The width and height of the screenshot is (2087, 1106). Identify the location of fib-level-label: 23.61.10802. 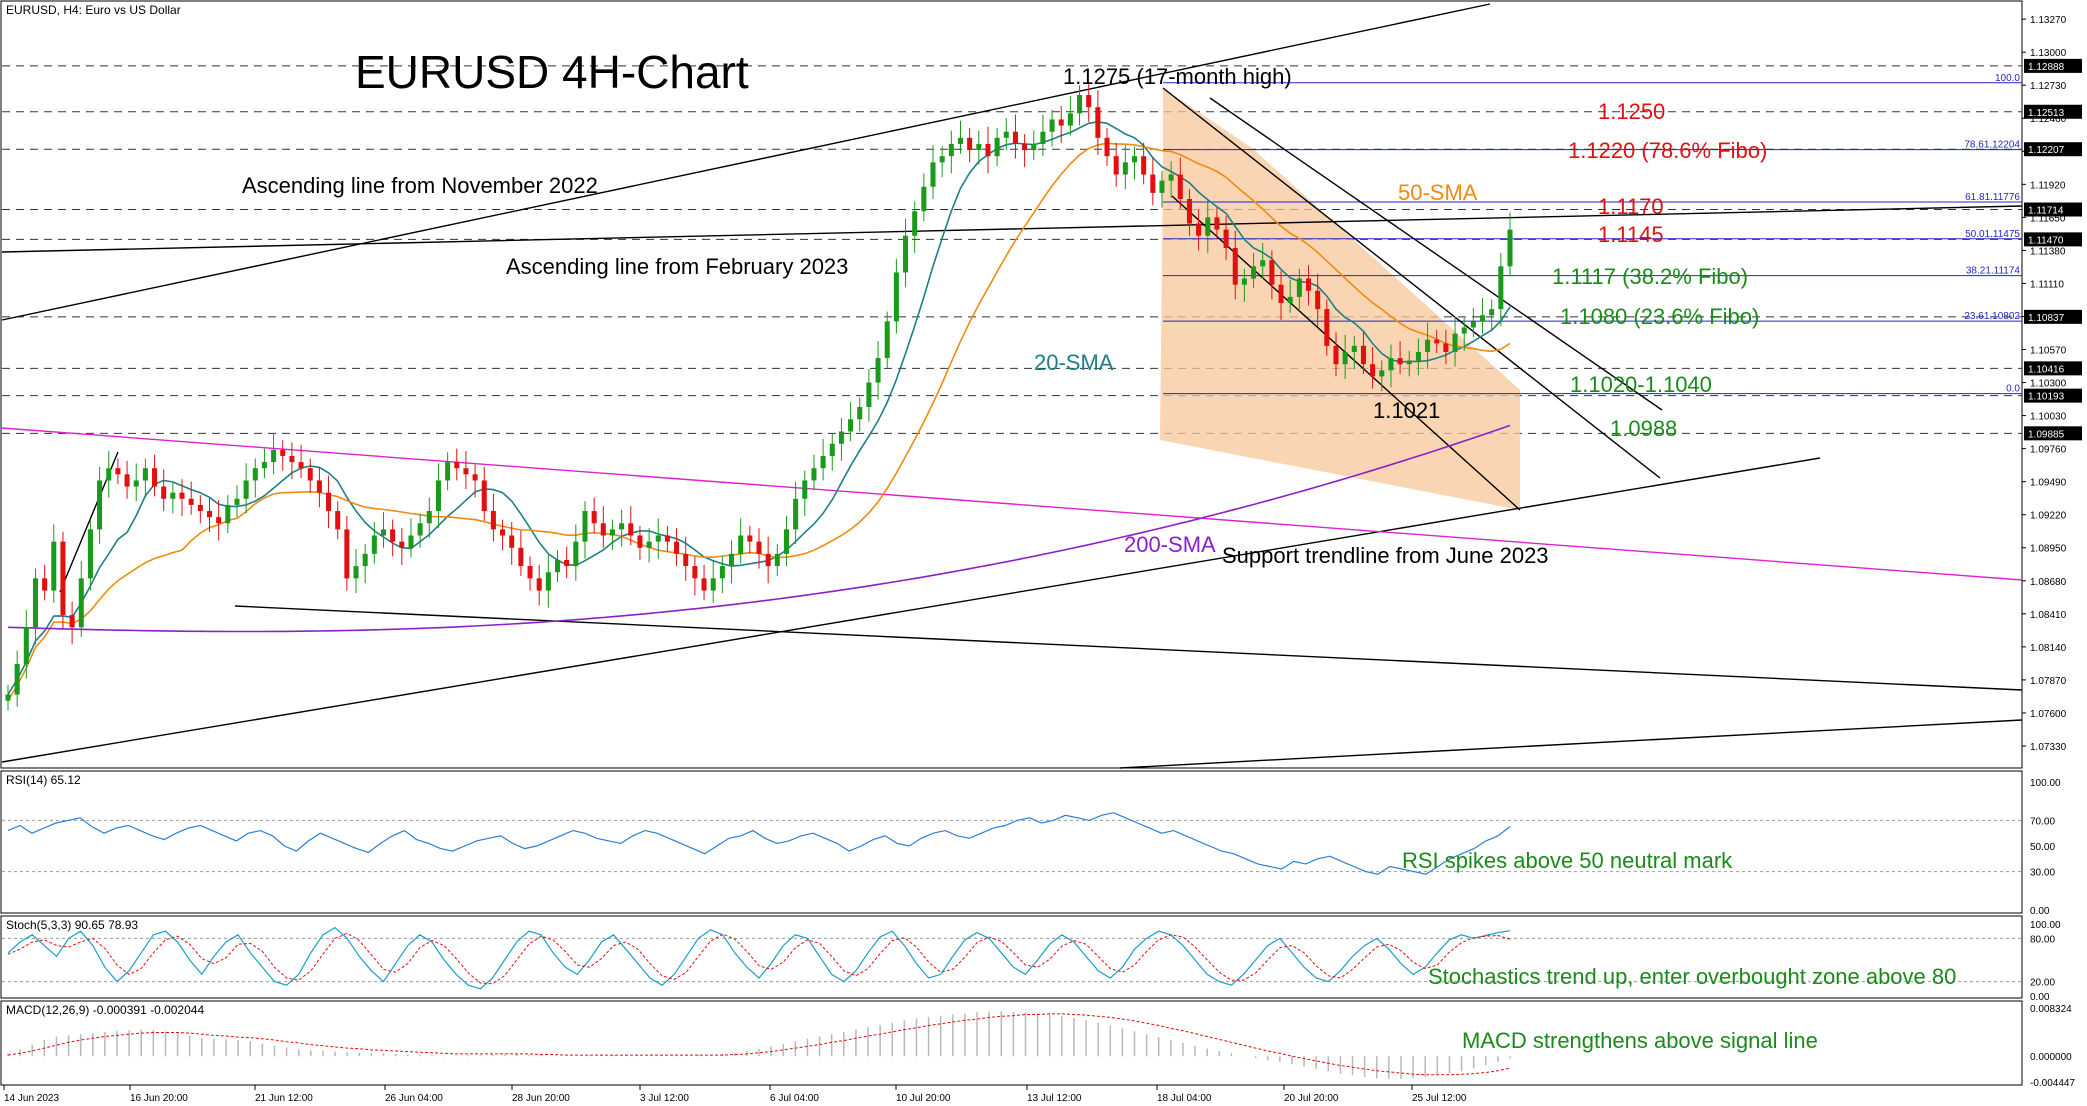
(1992, 316).